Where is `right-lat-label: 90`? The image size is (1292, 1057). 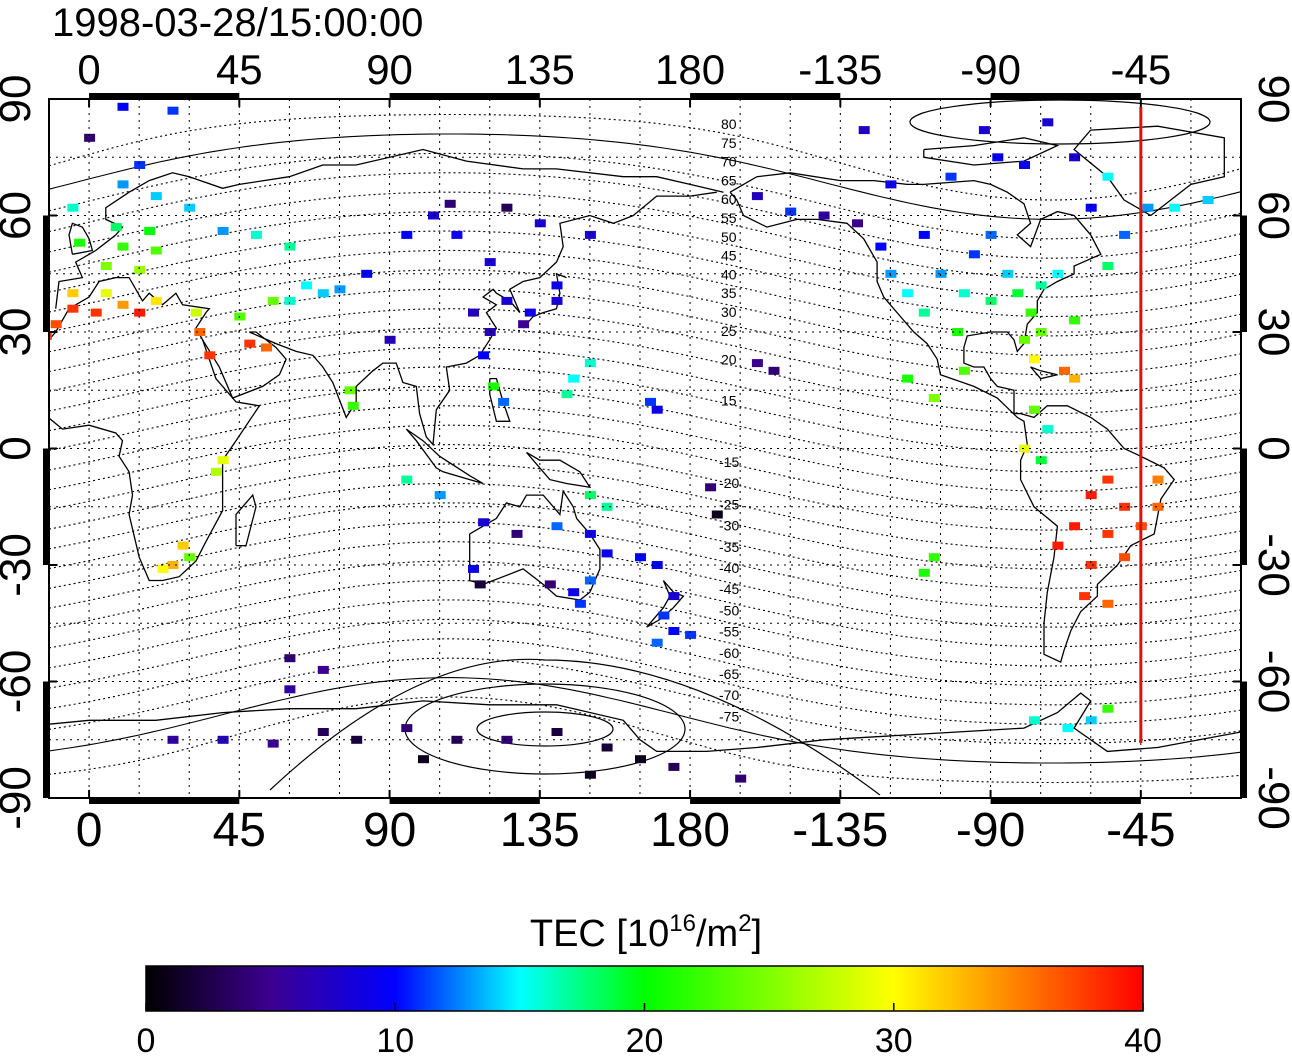 right-lat-label: 90 is located at coordinates (1270, 99).